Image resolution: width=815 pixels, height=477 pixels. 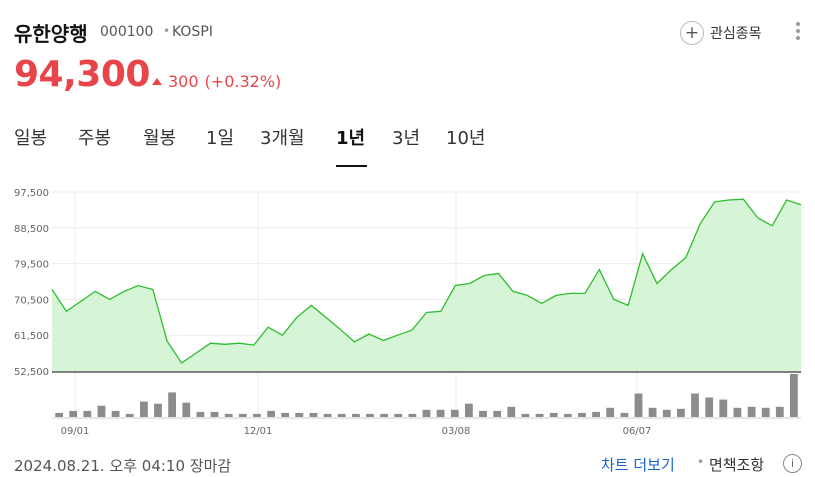 I want to click on favorite-label: 관심종목, so click(x=736, y=34).